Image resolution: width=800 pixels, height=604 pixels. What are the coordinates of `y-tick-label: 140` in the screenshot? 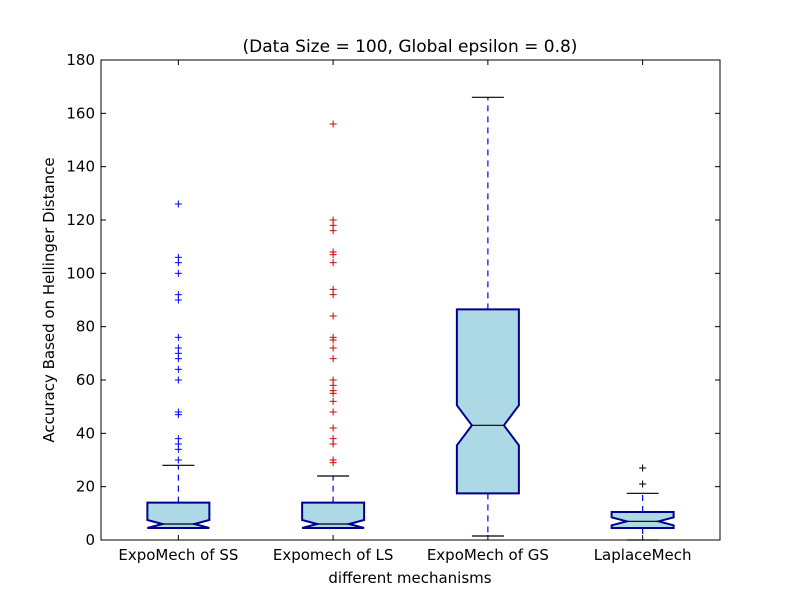 It's located at (80, 167).